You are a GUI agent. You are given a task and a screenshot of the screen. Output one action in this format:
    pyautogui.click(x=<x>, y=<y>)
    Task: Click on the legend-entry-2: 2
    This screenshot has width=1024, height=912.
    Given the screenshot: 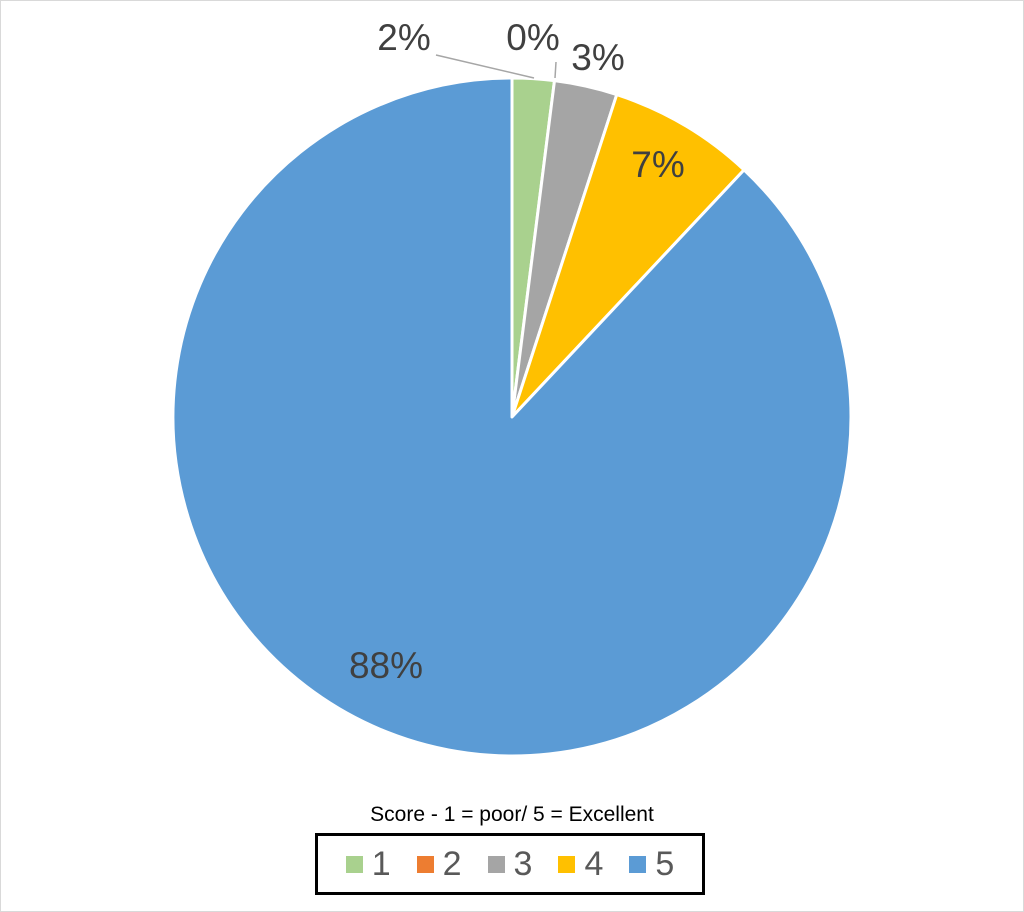 What is the action you would take?
    pyautogui.click(x=439, y=864)
    